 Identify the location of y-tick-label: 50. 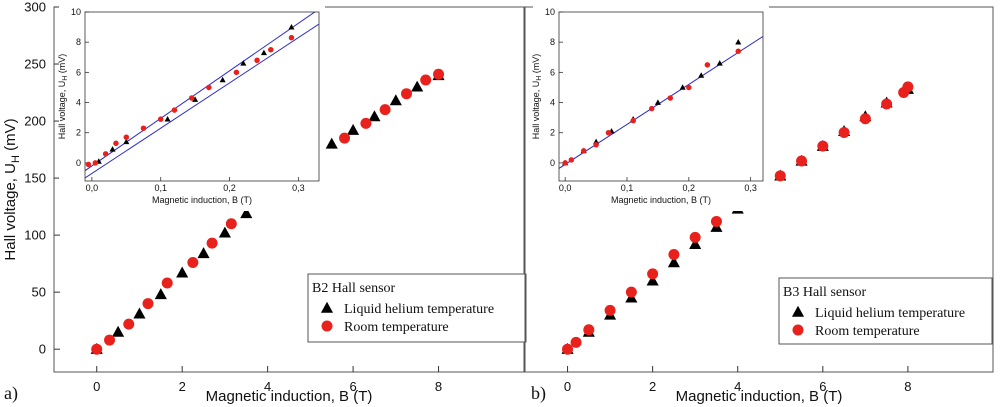
(39, 292).